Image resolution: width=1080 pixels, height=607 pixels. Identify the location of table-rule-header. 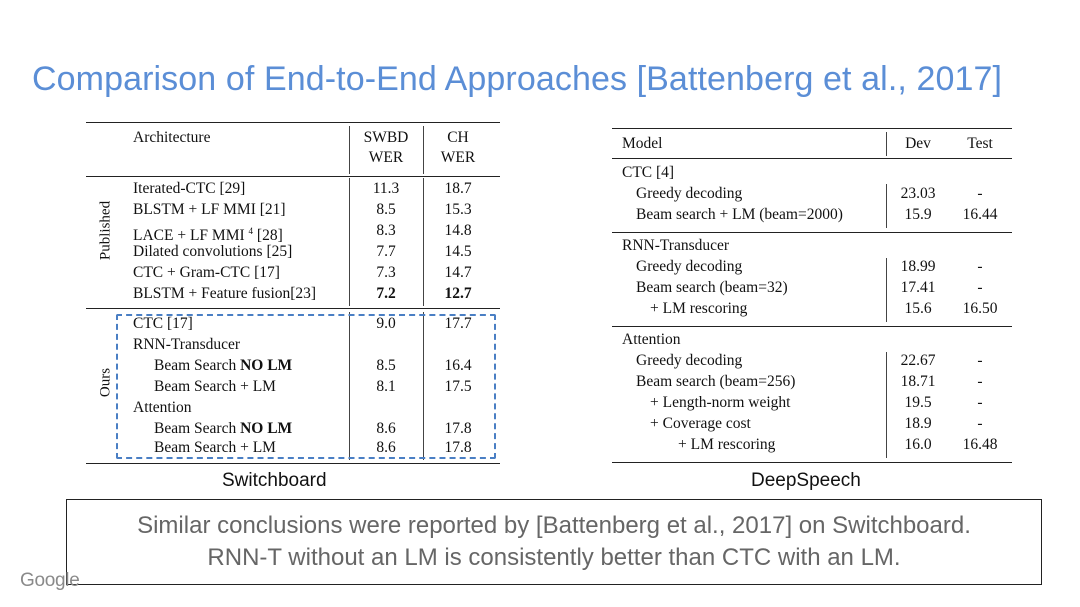
(812, 158).